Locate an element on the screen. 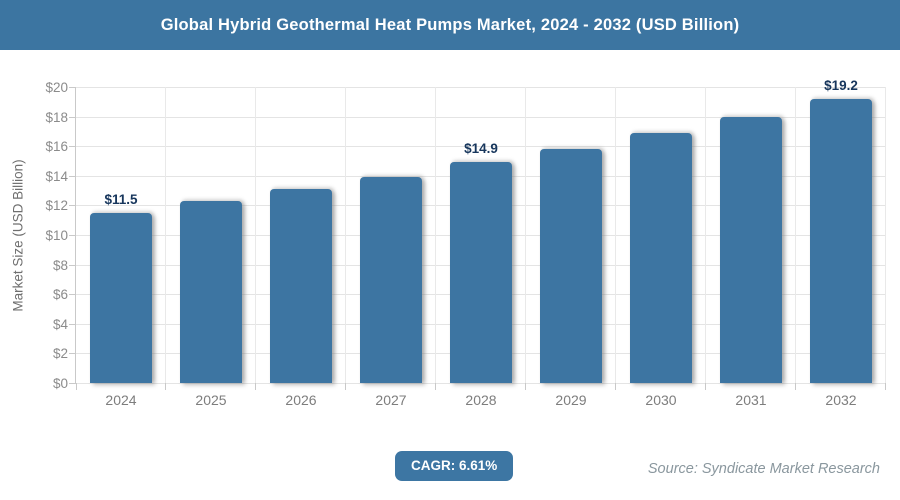  x-tick-label: 2029 is located at coordinates (571, 400).